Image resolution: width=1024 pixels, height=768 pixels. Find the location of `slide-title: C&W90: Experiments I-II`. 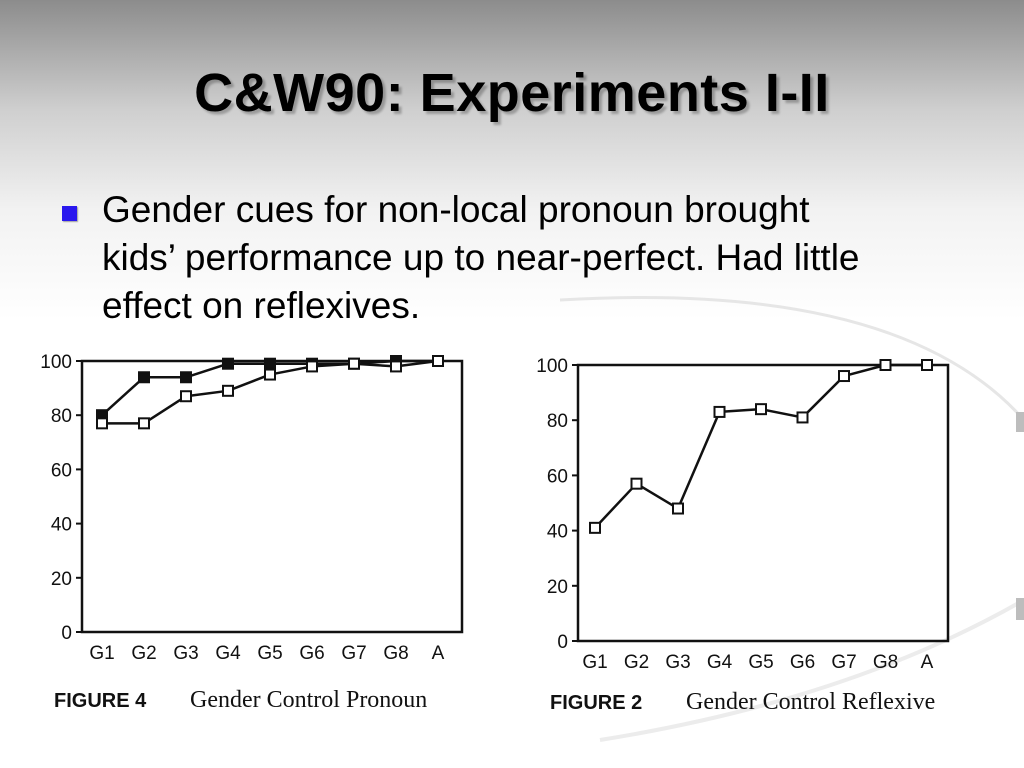

slide-title: C&W90: Experiments I-II is located at coordinates (512, 93).